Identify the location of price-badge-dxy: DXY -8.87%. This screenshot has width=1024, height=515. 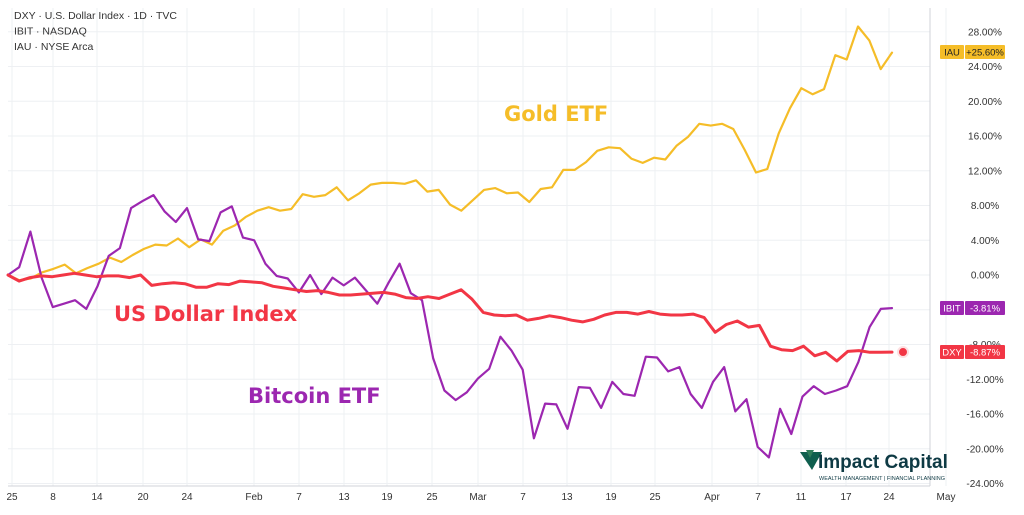
(972, 352).